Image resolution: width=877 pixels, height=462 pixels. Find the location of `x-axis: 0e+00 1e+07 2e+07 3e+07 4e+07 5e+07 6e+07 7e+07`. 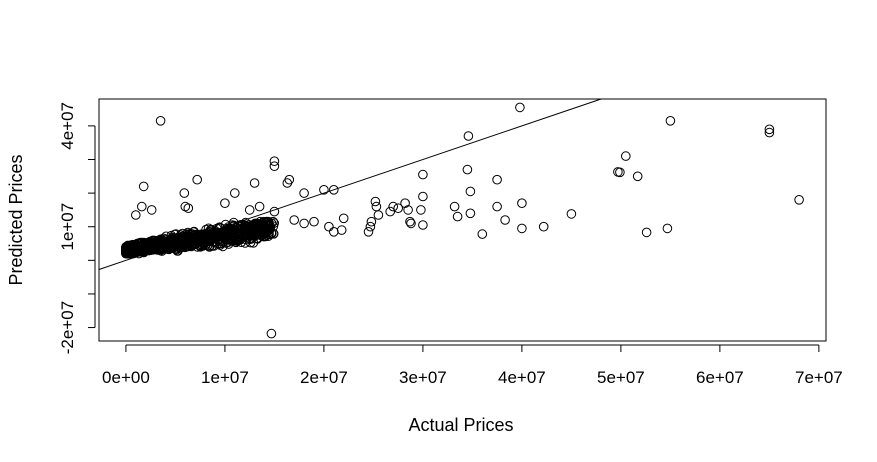

x-axis: 0e+00 1e+07 2e+07 3e+07 4e+07 5e+07 6e+07 7e+07 is located at coordinates (472, 365).